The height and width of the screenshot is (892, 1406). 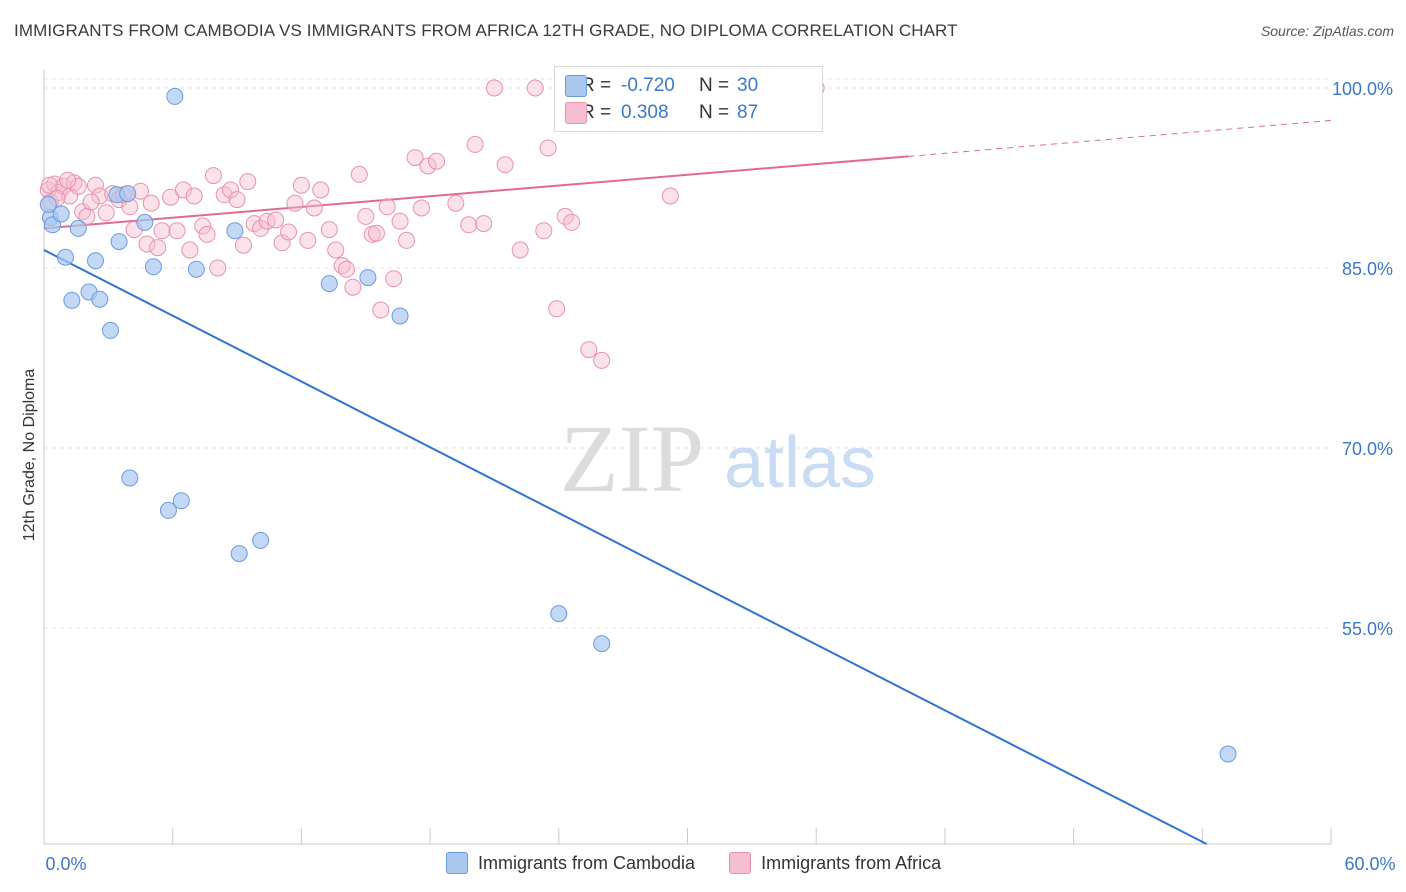 I want to click on blue-swatch, so click(x=576, y=86).